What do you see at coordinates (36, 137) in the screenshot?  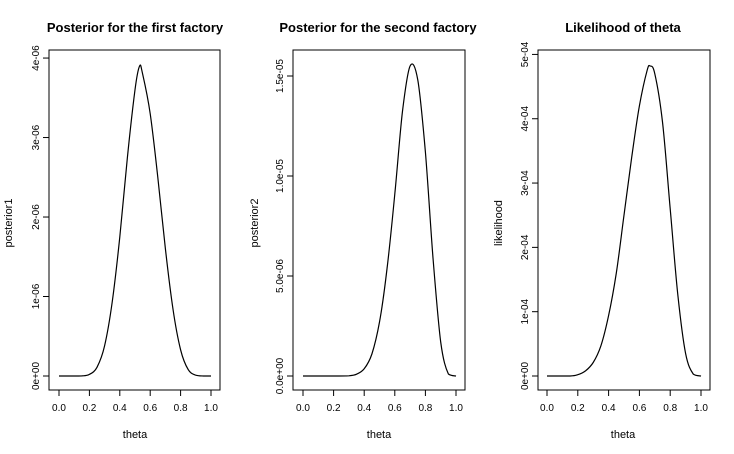 I see `y-tick-label: 3e-06` at bounding box center [36, 137].